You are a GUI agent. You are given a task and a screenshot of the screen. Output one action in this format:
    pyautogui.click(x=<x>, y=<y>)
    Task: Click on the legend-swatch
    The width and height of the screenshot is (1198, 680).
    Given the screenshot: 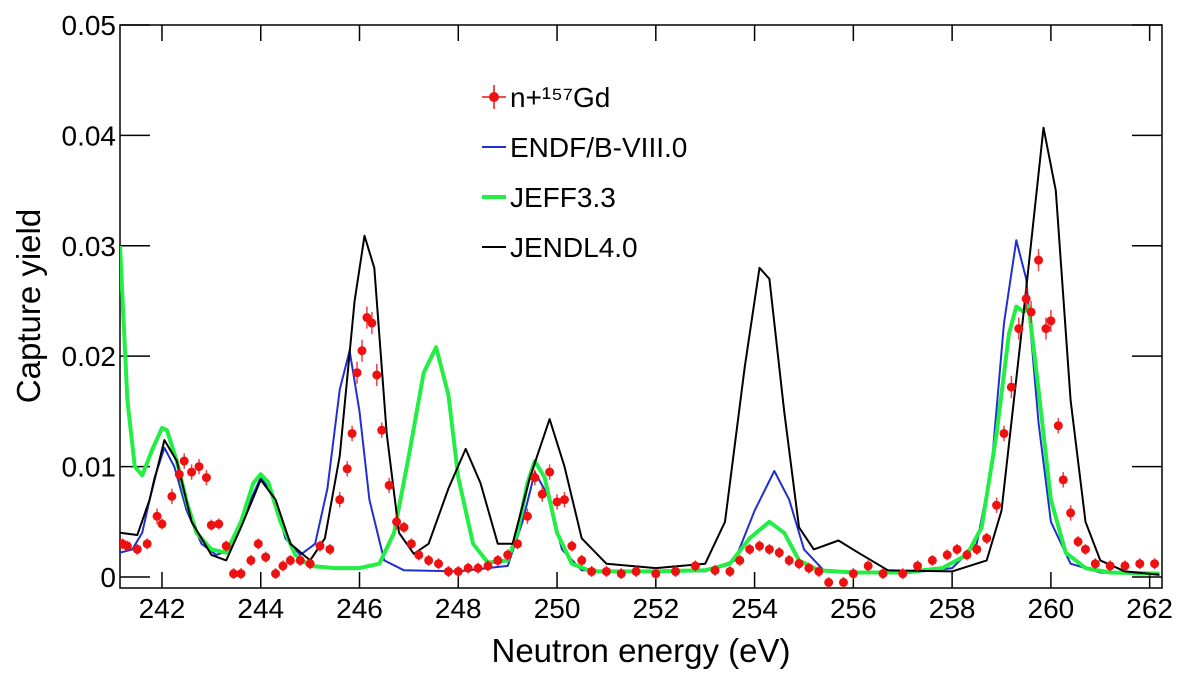 What is the action you would take?
    pyautogui.click(x=494, y=97)
    